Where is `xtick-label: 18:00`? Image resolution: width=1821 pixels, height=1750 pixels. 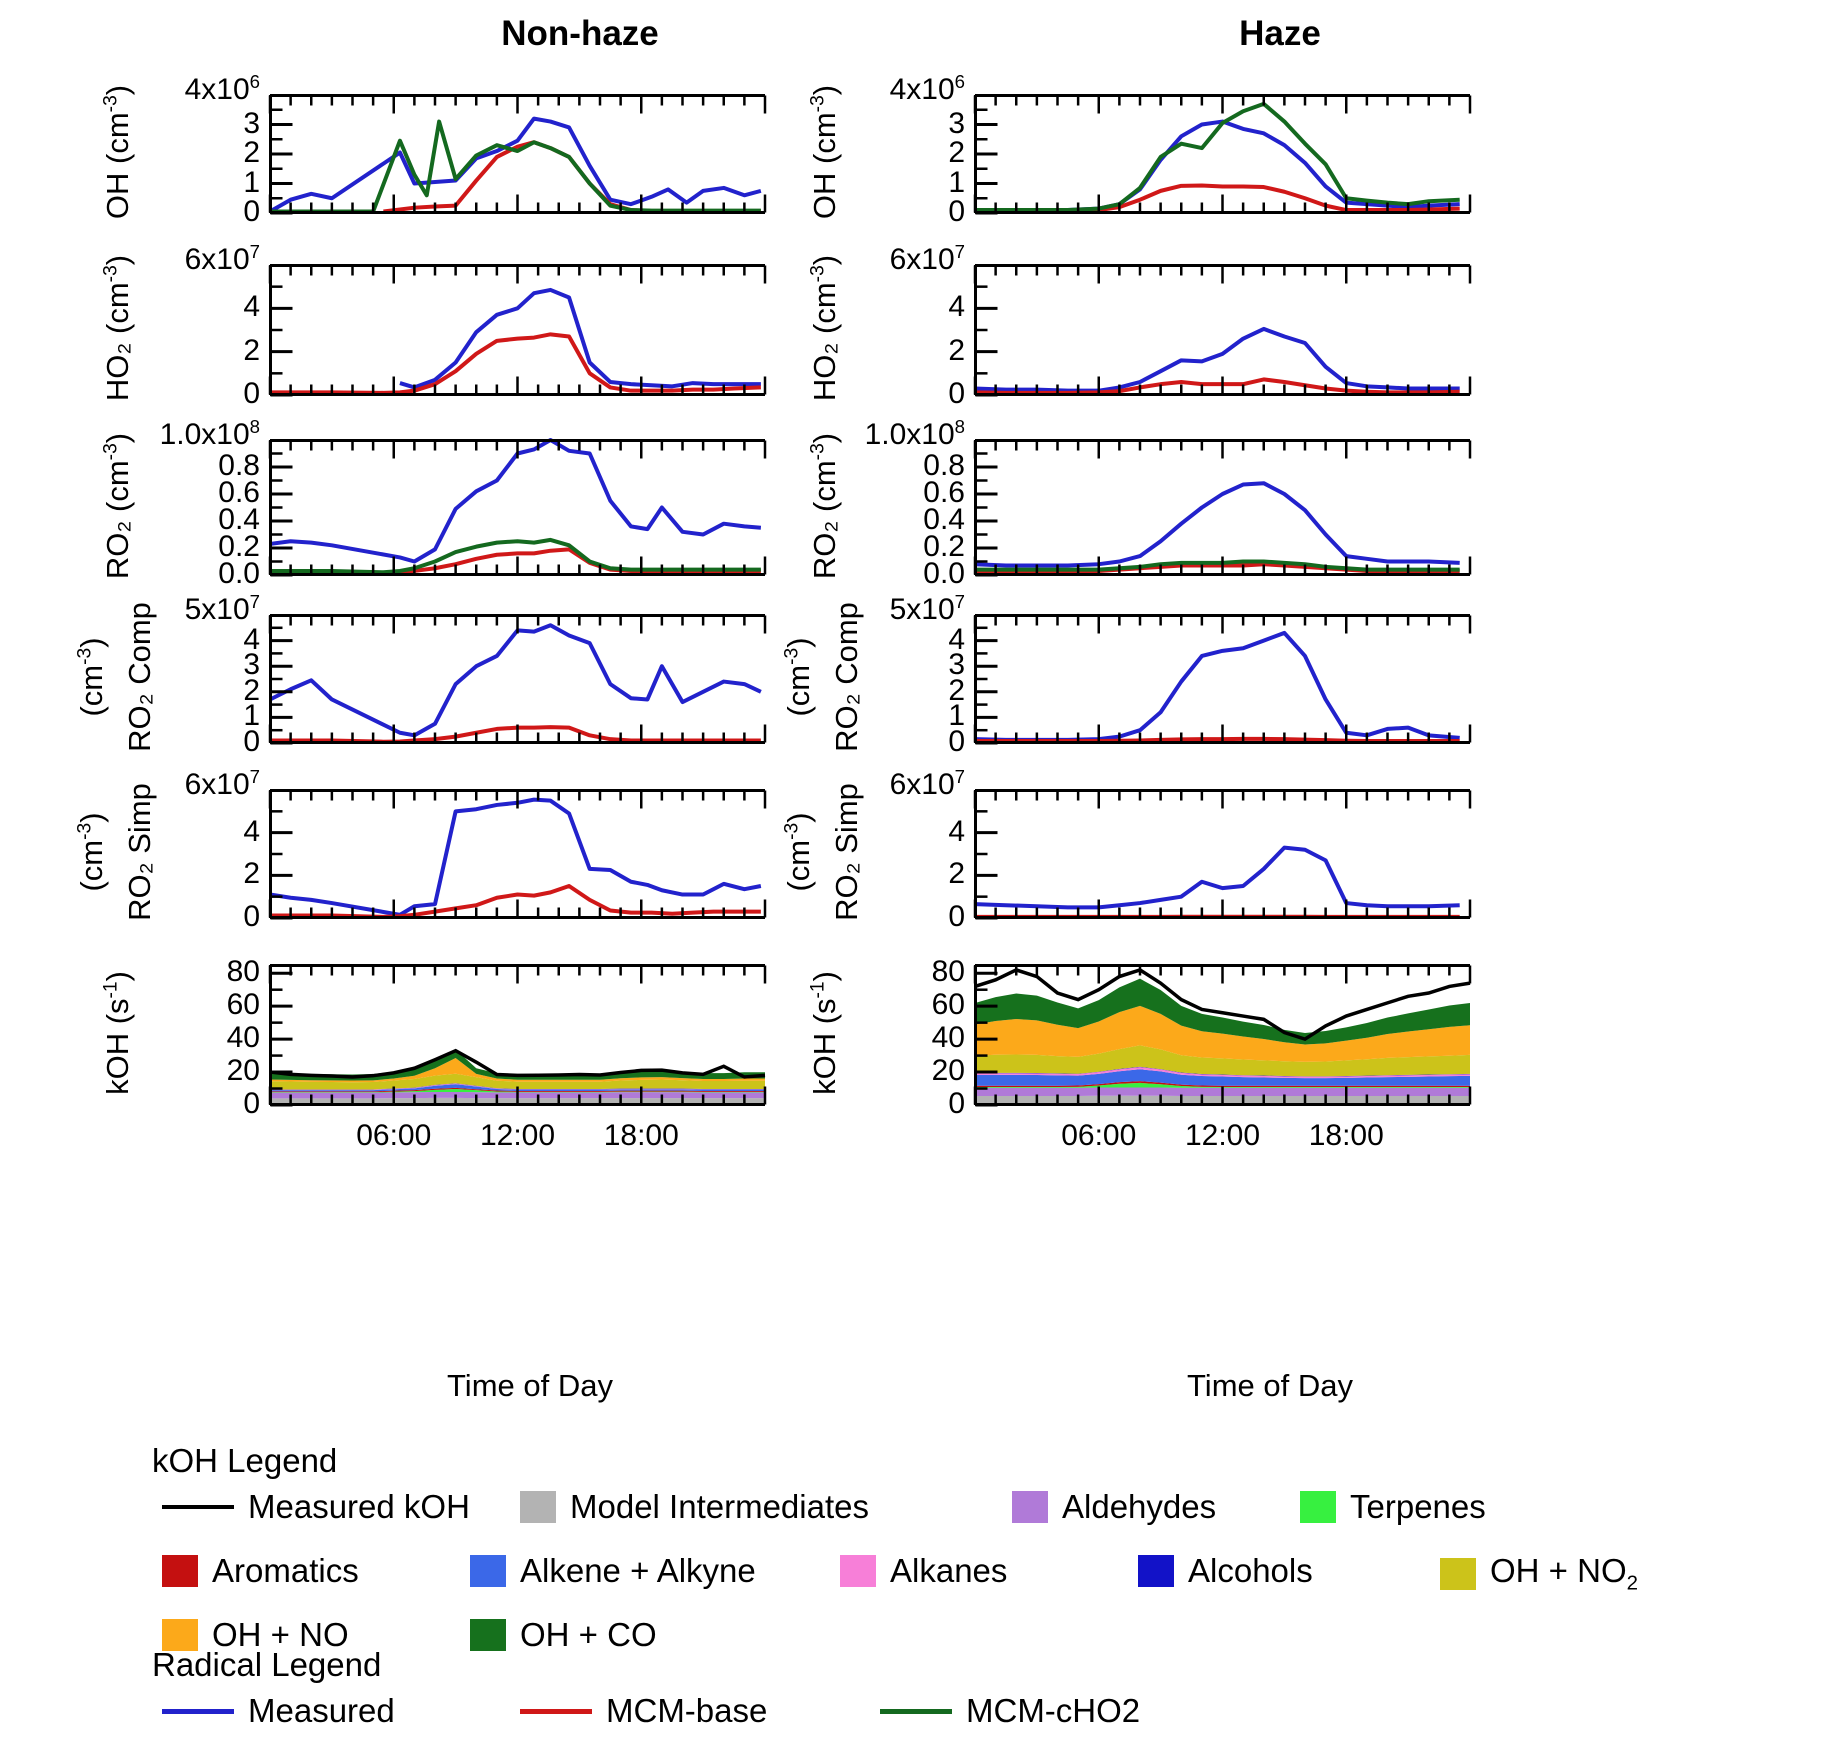 xtick-label: 18:00 is located at coordinates (641, 1135).